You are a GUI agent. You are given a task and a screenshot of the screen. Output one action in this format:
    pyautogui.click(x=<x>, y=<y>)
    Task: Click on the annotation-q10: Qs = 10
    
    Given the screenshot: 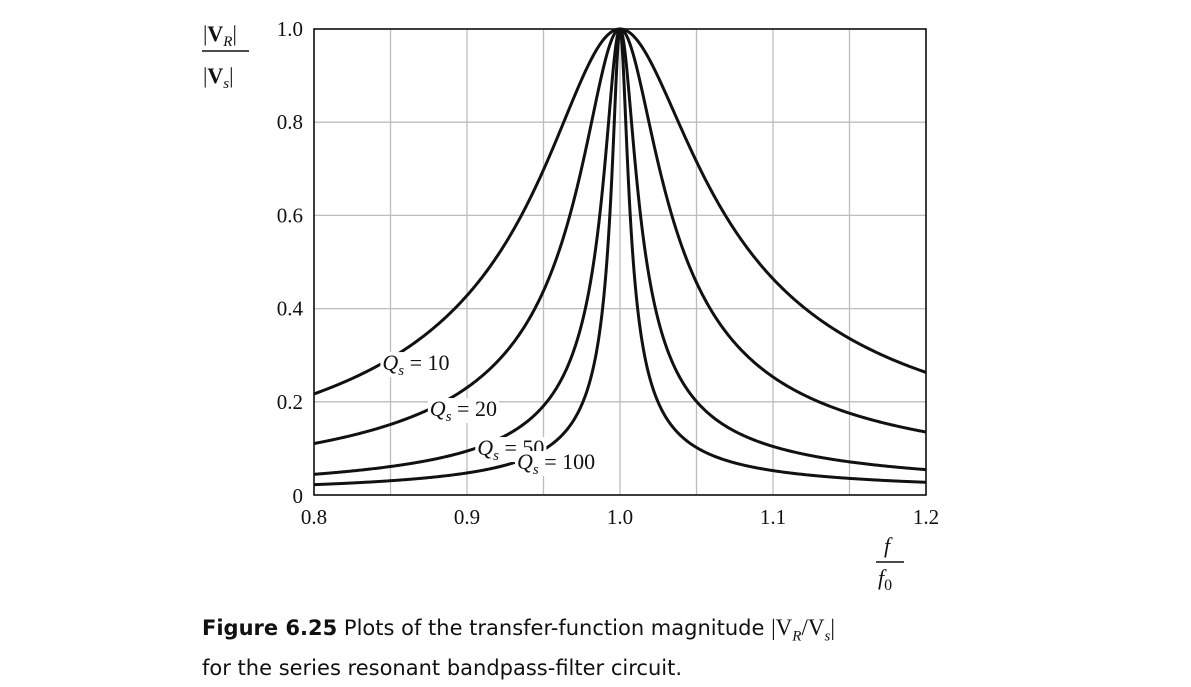 What is the action you would take?
    pyautogui.click(x=415, y=364)
    